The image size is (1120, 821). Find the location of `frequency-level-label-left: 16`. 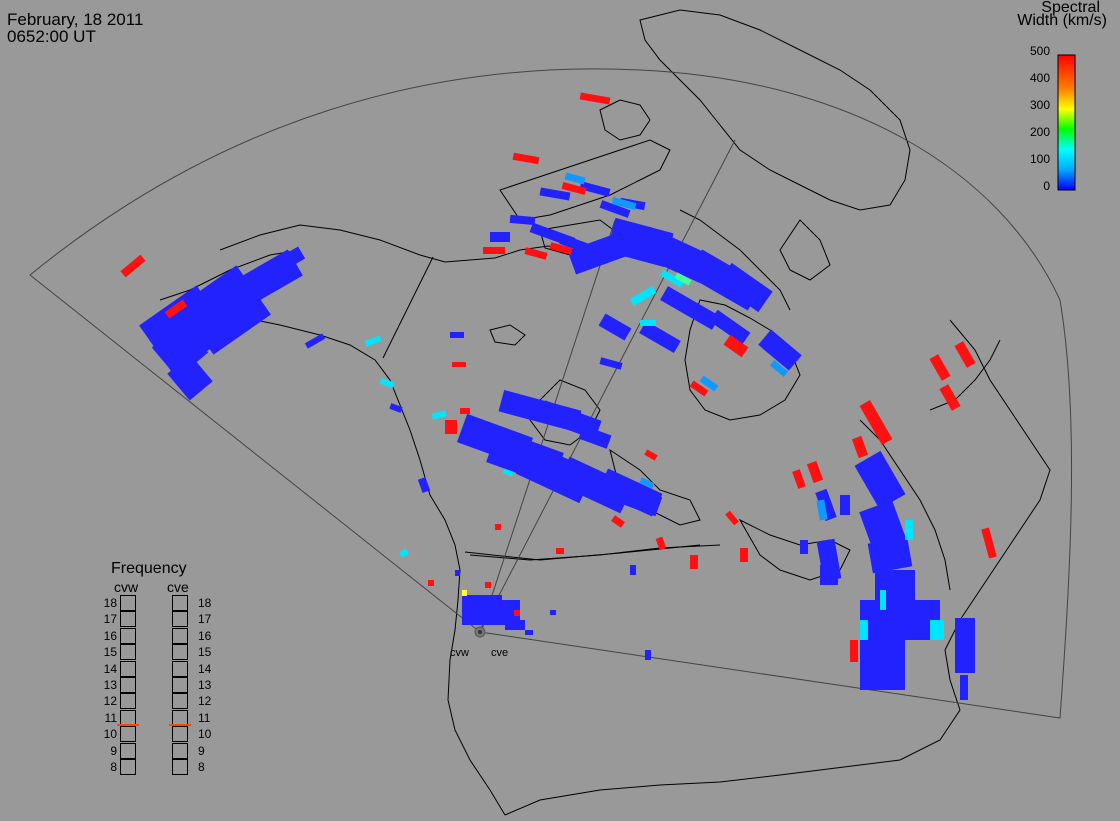

frequency-level-label-left: 16 is located at coordinates (110, 635).